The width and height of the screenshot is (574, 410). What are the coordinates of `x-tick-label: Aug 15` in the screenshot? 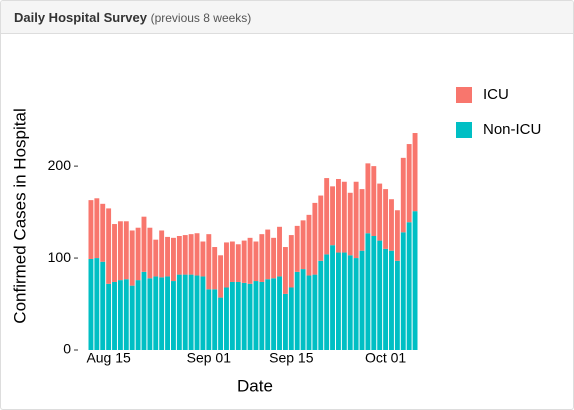 It's located at (108, 358).